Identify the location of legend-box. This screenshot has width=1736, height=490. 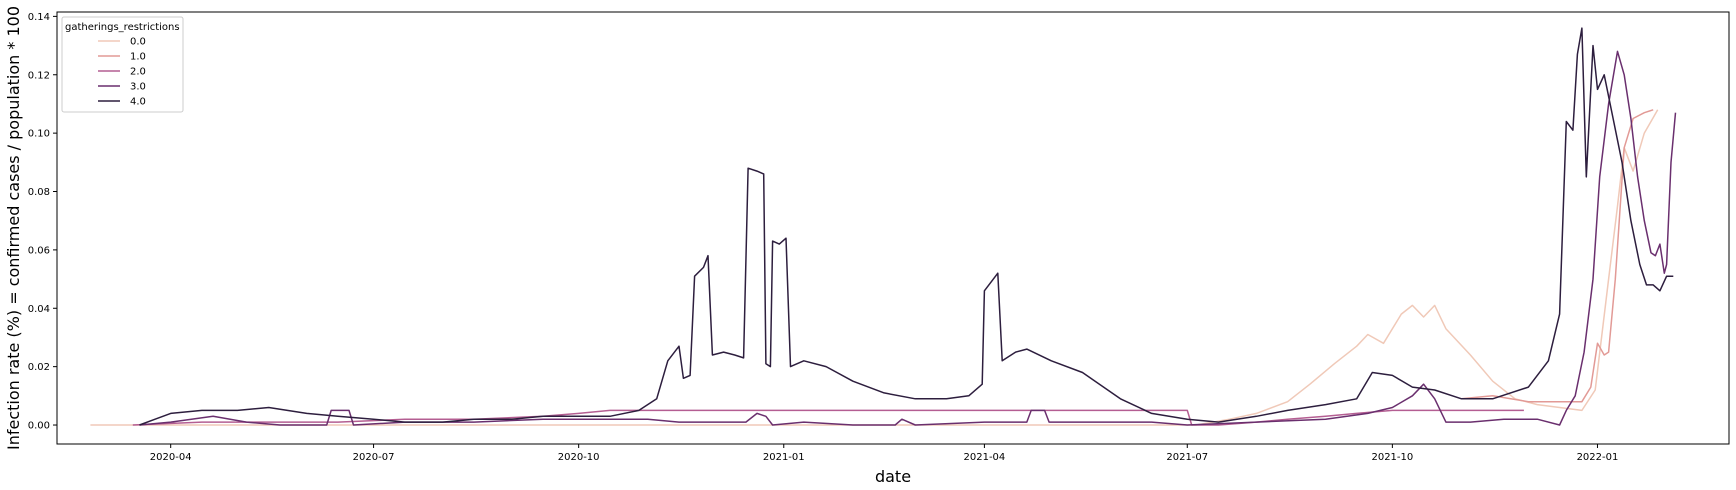
(122, 64).